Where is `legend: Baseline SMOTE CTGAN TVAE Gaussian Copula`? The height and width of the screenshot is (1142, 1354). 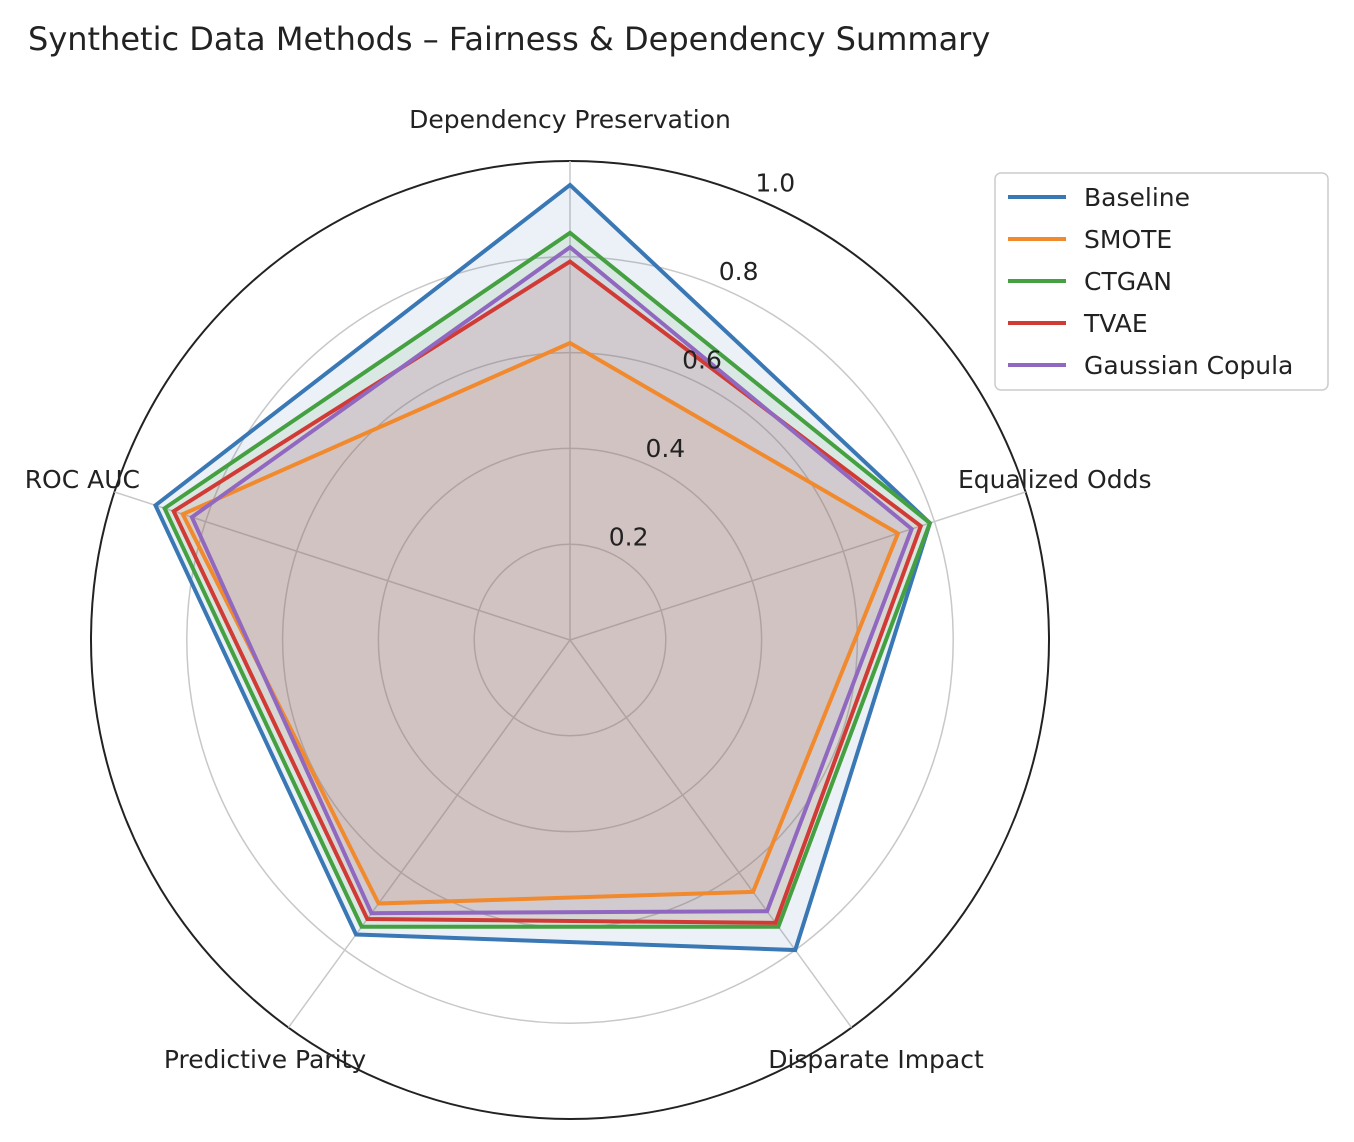
legend: Baseline SMOTE CTGAN TVAE Gaussian Copula is located at coordinates (1161, 281).